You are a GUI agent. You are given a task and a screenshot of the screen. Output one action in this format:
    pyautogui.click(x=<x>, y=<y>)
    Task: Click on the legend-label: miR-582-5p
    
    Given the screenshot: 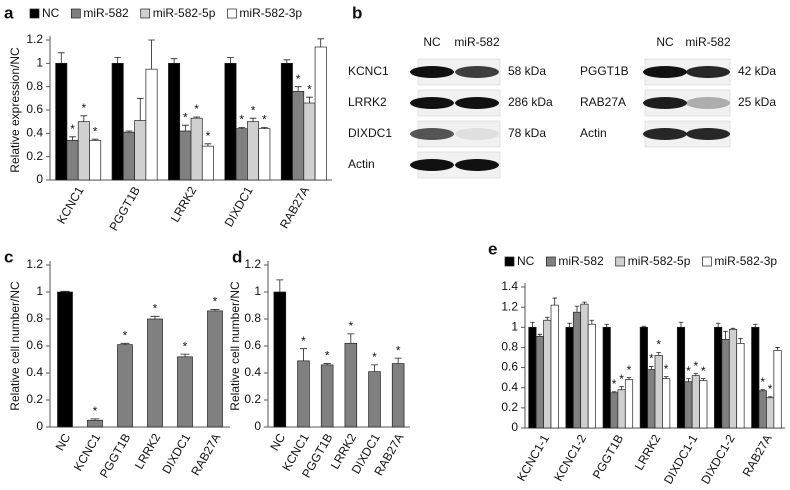 What is the action you would take?
    pyautogui.click(x=184, y=13)
    